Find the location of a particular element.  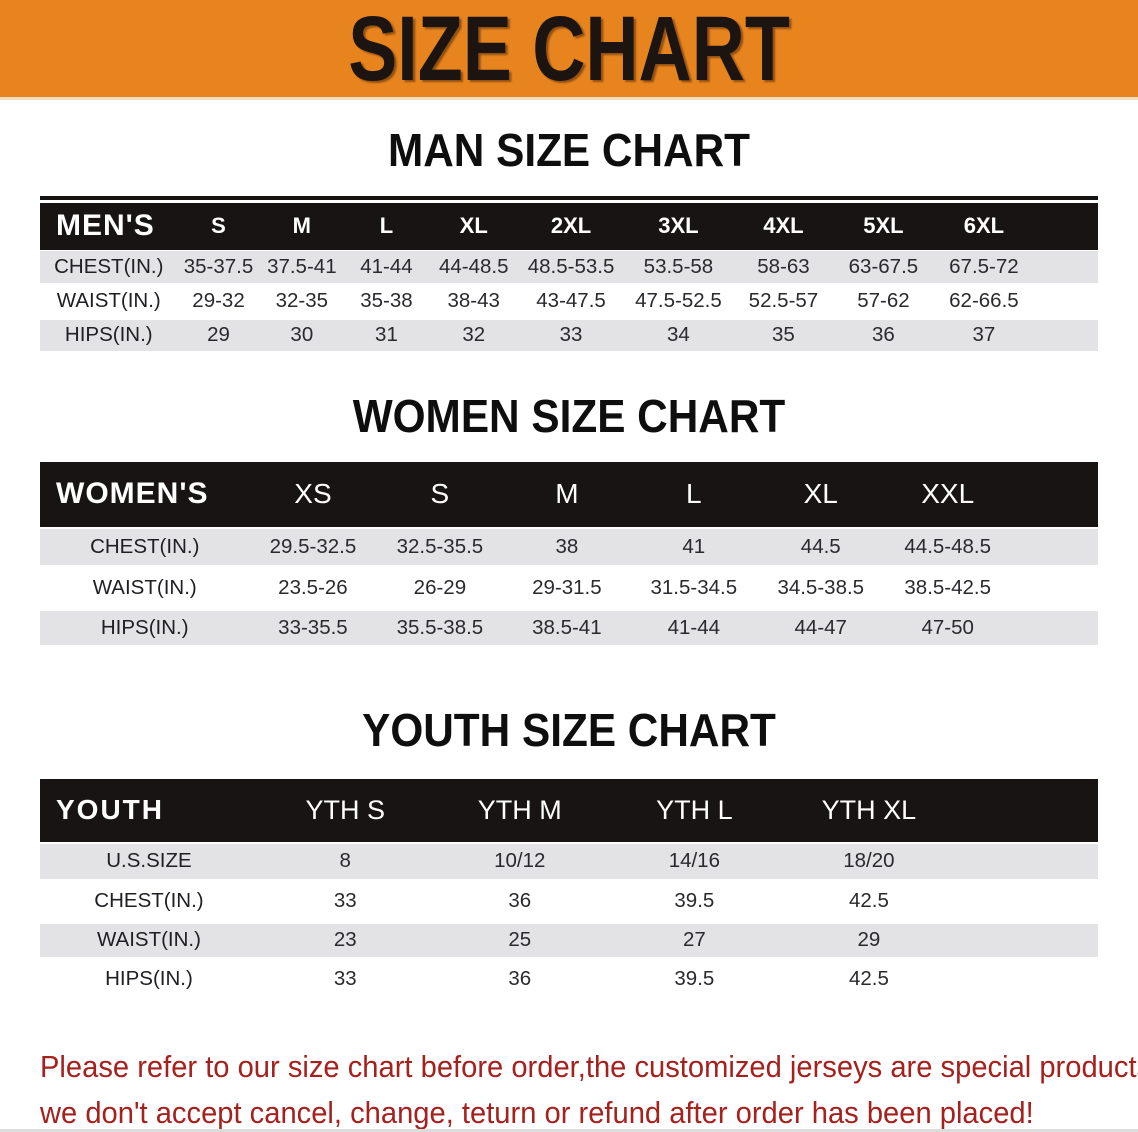

size-value-cell: 30 is located at coordinates (302, 335).